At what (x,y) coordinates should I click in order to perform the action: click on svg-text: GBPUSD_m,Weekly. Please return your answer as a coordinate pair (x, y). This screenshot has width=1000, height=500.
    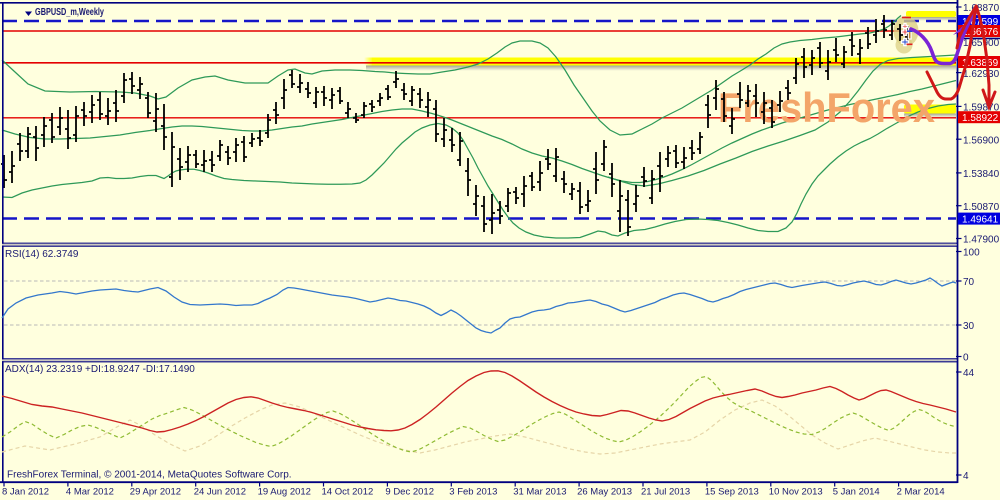
    Looking at the image, I should click on (69, 12).